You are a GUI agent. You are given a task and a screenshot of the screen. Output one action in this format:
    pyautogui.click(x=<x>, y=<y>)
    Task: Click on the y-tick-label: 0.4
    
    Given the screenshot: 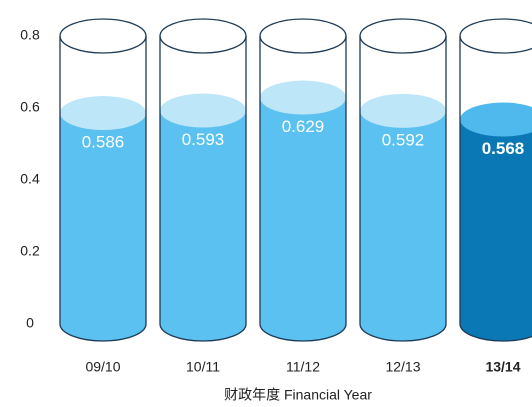 What is the action you would take?
    pyautogui.click(x=30, y=179)
    